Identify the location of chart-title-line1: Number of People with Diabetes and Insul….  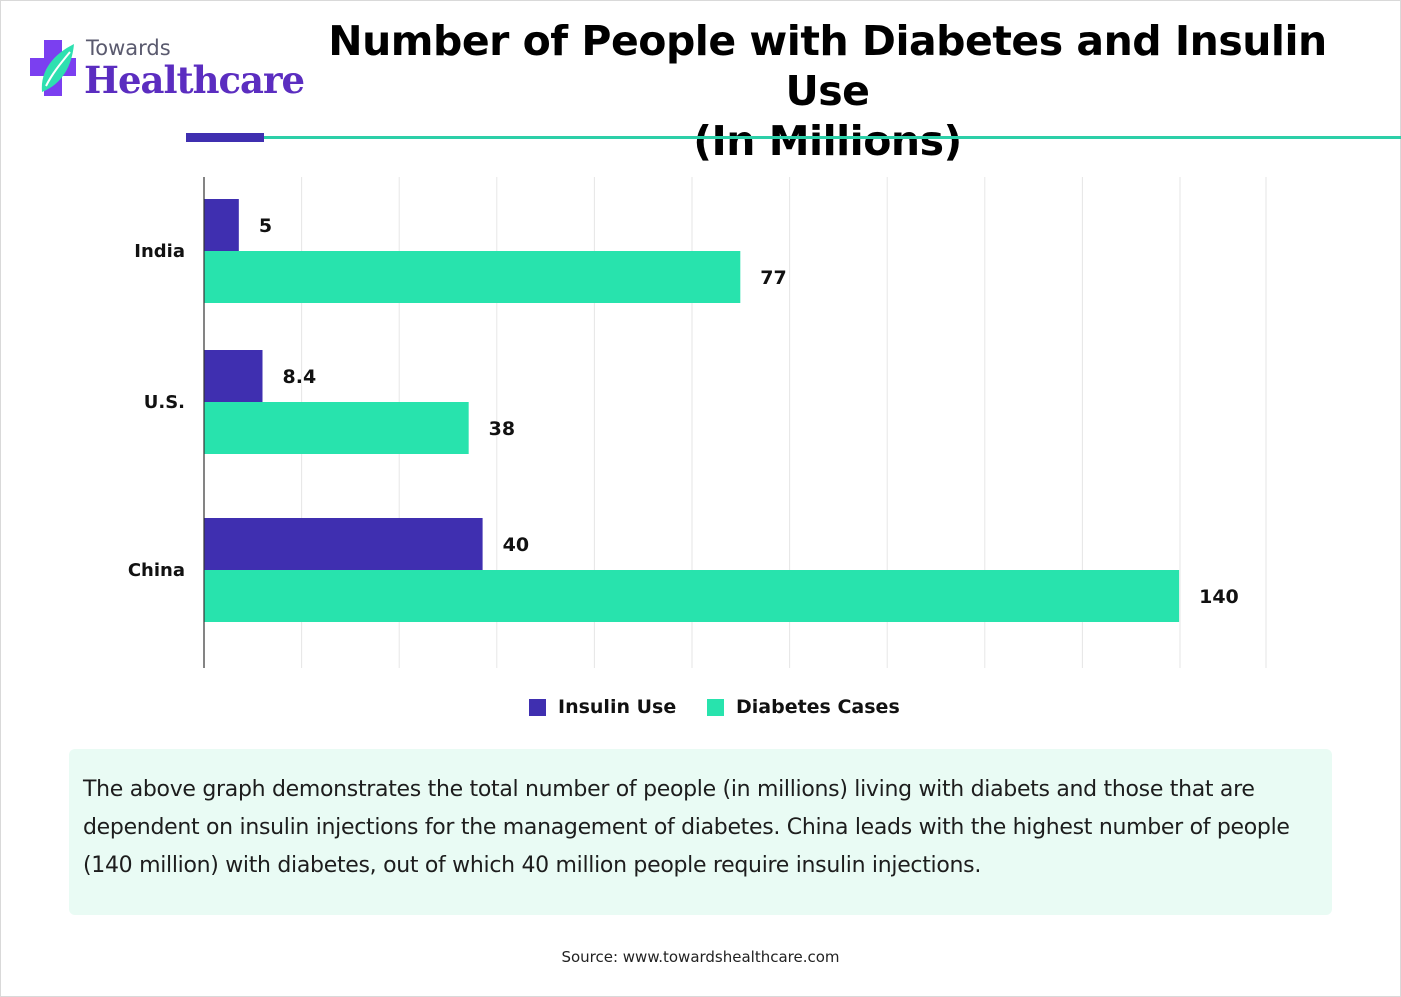
(827, 66).